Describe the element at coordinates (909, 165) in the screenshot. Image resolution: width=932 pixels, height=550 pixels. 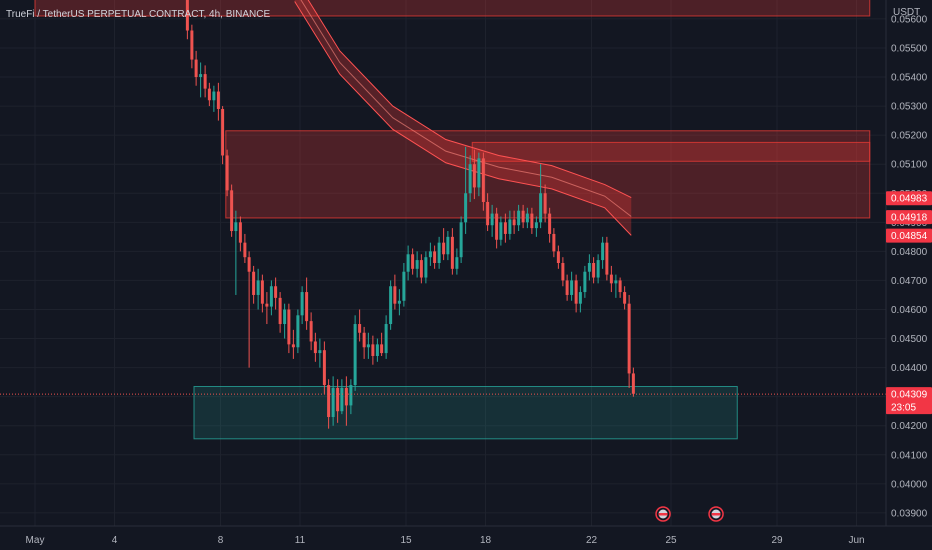
I see `price-tick-label: 0.05100` at that location.